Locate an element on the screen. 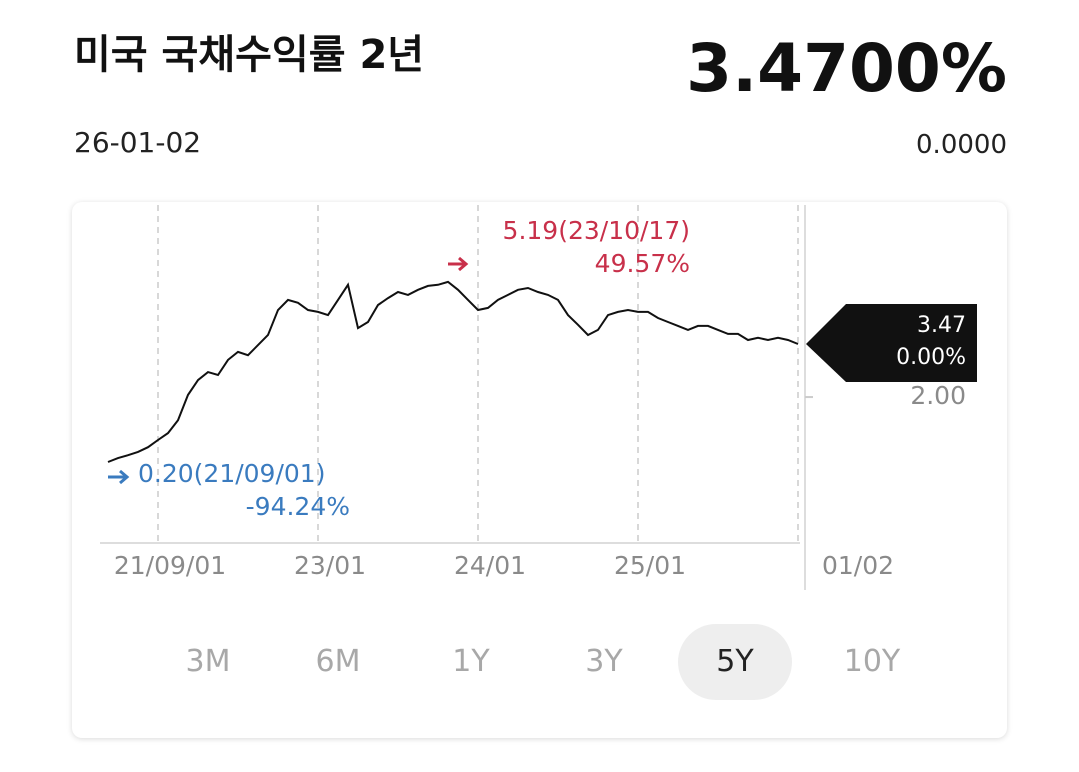 This screenshot has width=1079, height=772. period-button: 6M is located at coordinates (338, 661).